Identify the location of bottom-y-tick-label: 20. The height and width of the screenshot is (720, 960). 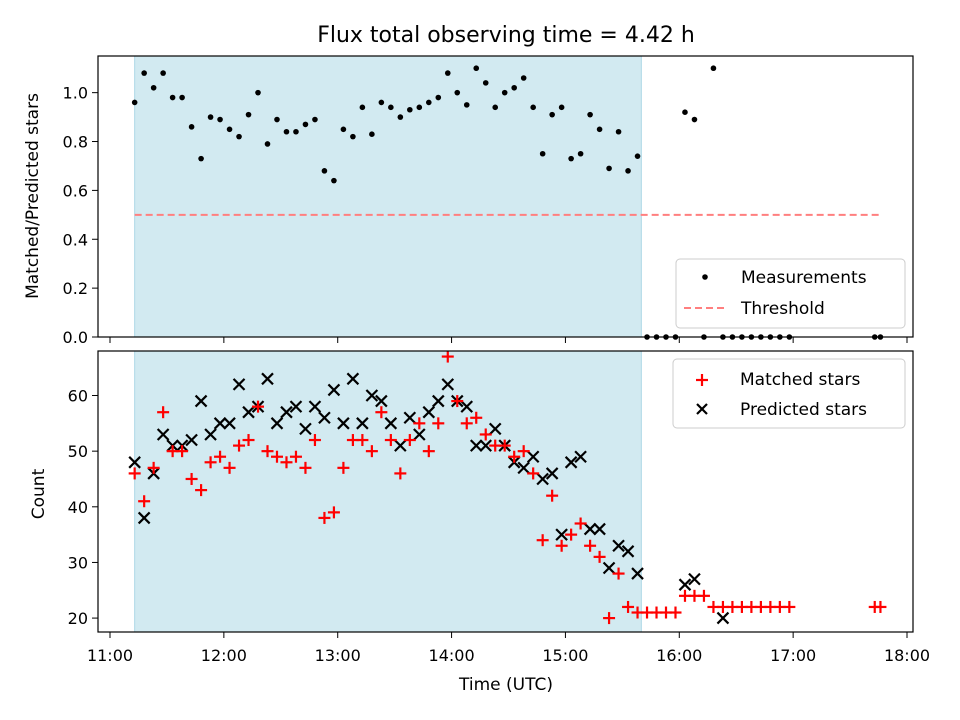
(78, 618).